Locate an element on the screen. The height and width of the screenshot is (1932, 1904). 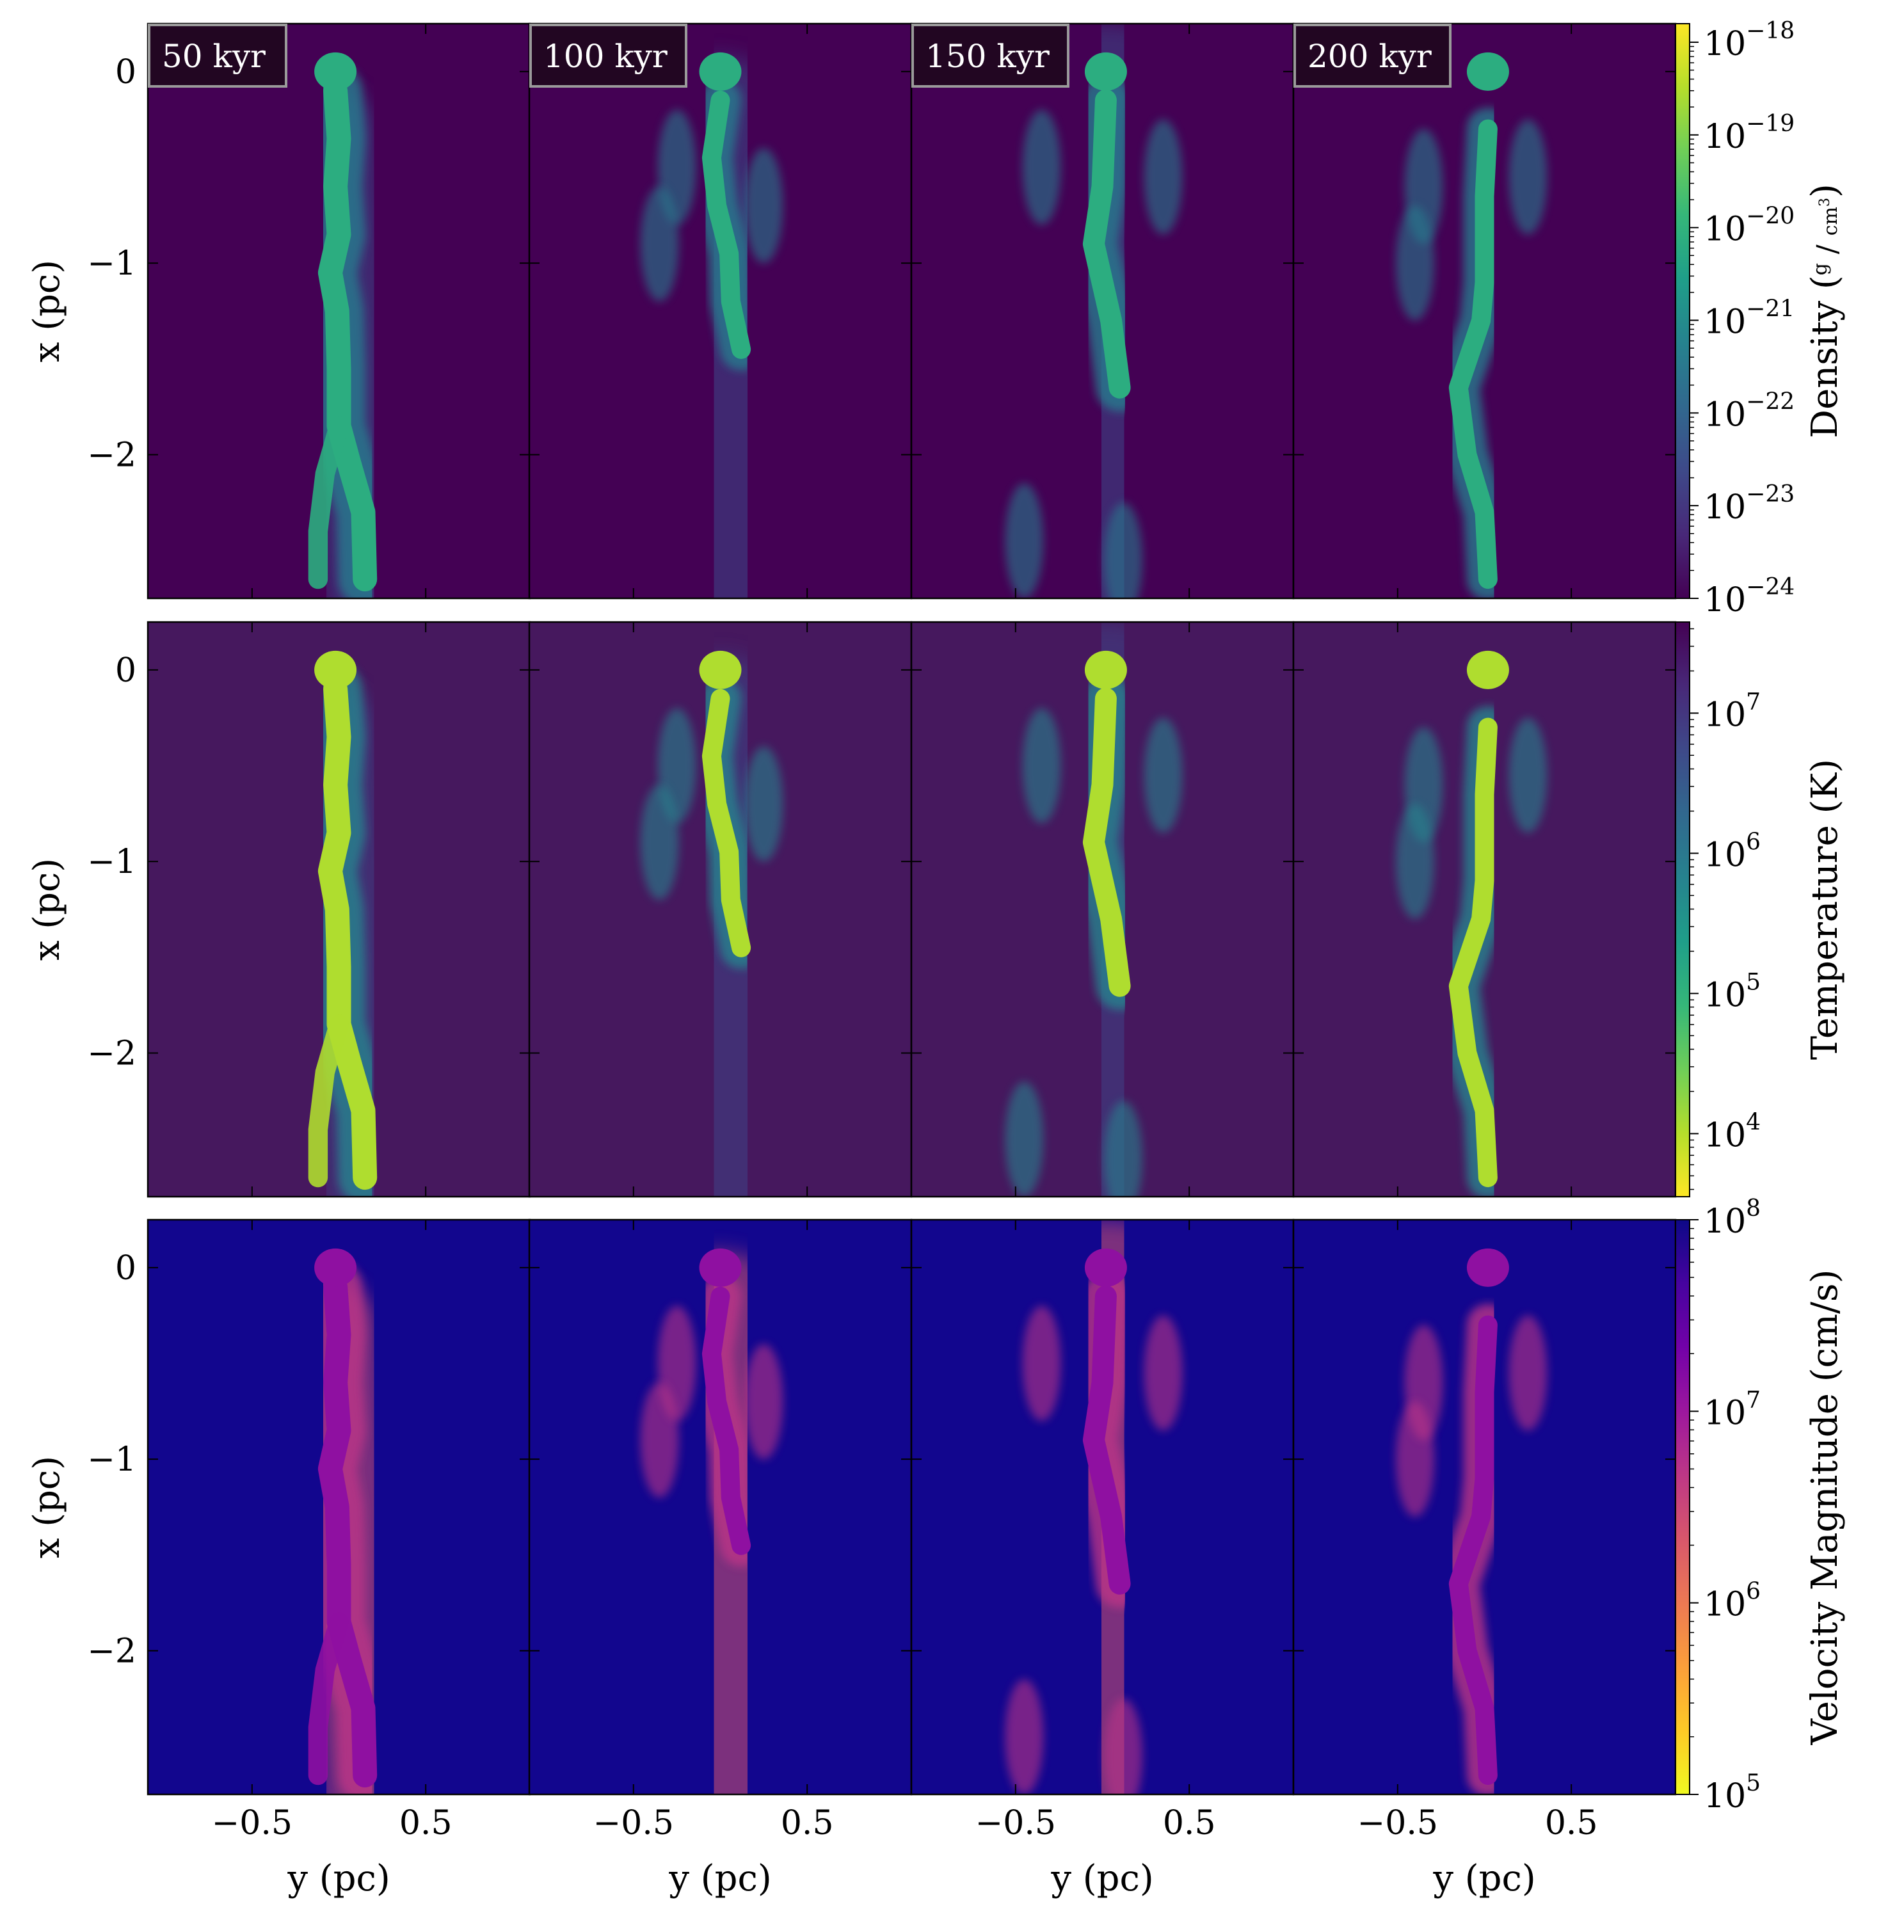
colorbar-label: Velocity Magnitude (cm/s) is located at coordinates (1825, 1508).